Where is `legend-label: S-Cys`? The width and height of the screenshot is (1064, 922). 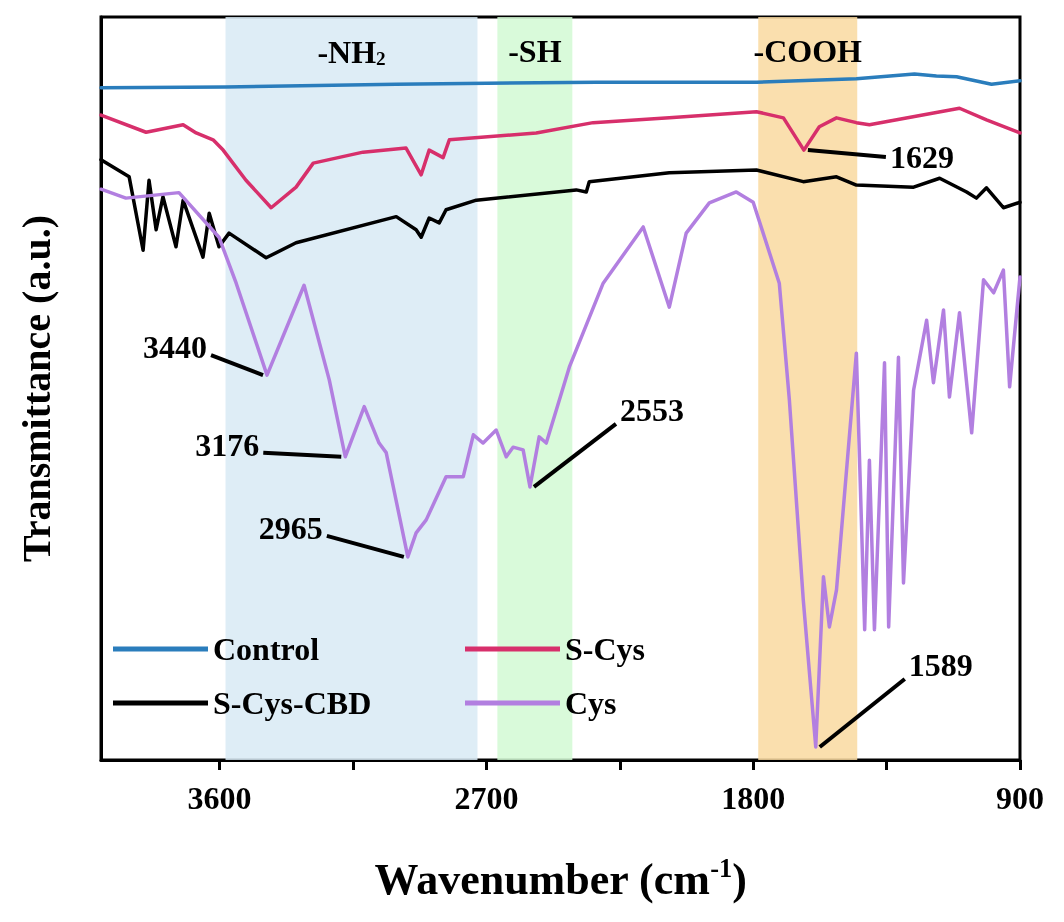
legend-label: S-Cys is located at coordinates (605, 649).